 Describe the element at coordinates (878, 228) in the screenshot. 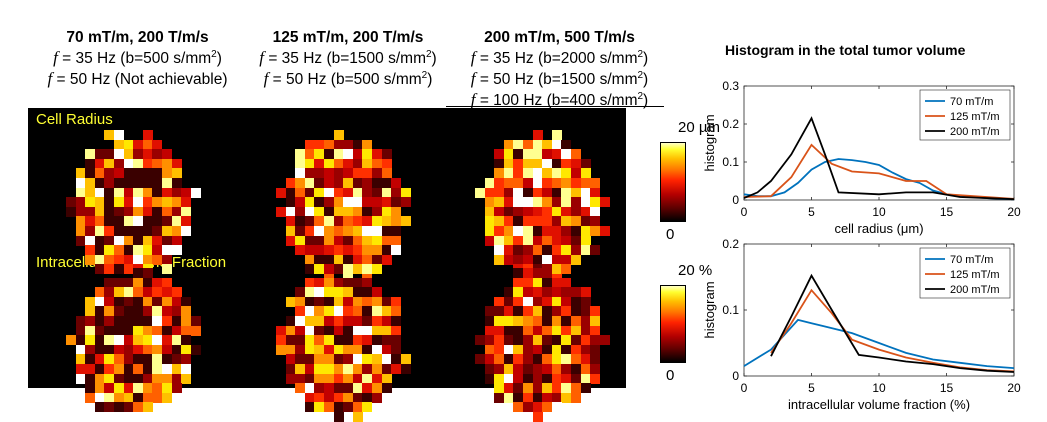

I see `x-axis-label: cell radius (μm)` at that location.